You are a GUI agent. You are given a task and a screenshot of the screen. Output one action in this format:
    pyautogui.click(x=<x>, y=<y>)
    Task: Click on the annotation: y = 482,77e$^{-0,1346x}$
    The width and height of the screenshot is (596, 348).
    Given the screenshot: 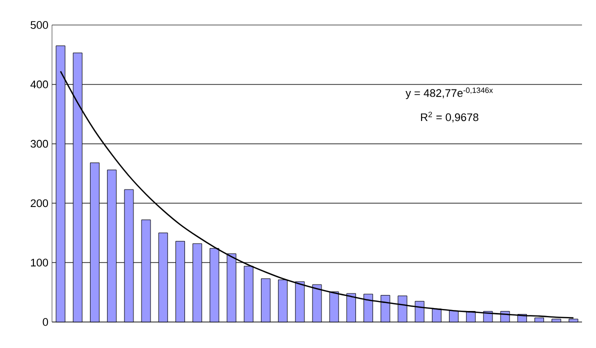 What is the action you would take?
    pyautogui.click(x=449, y=94)
    